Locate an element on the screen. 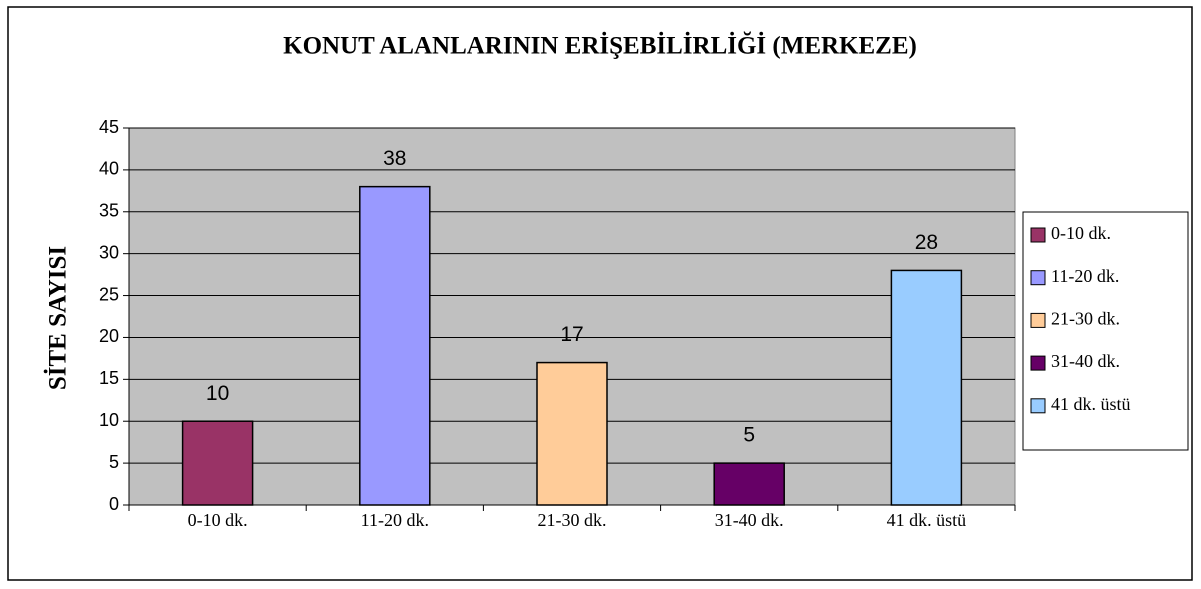 Image resolution: width=1201 pixels, height=589 pixels. y-tick-label: 30 is located at coordinates (109, 252).